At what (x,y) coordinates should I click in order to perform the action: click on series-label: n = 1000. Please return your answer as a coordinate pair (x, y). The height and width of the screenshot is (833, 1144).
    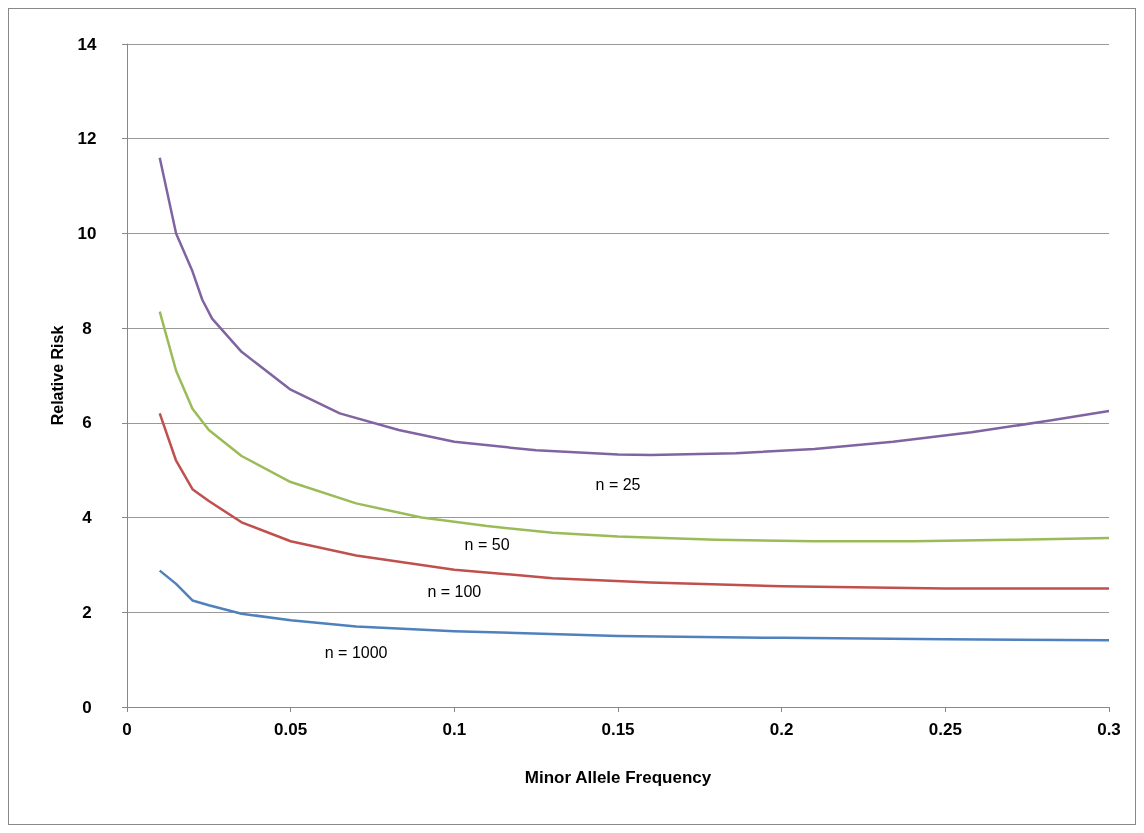
    Looking at the image, I should click on (356, 652).